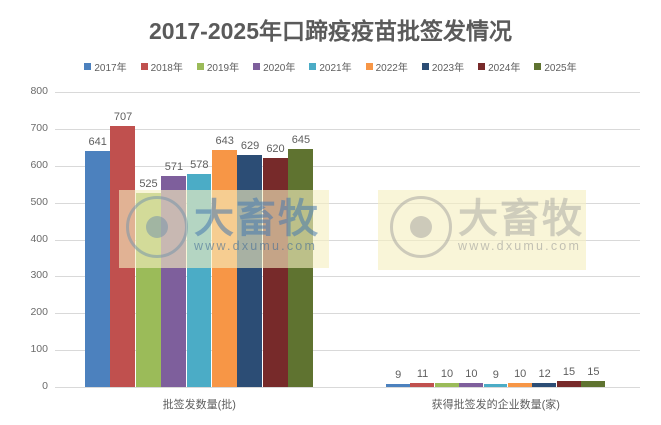  What do you see at coordinates (148, 184) in the screenshot?
I see `bar-value-label: 525` at bounding box center [148, 184].